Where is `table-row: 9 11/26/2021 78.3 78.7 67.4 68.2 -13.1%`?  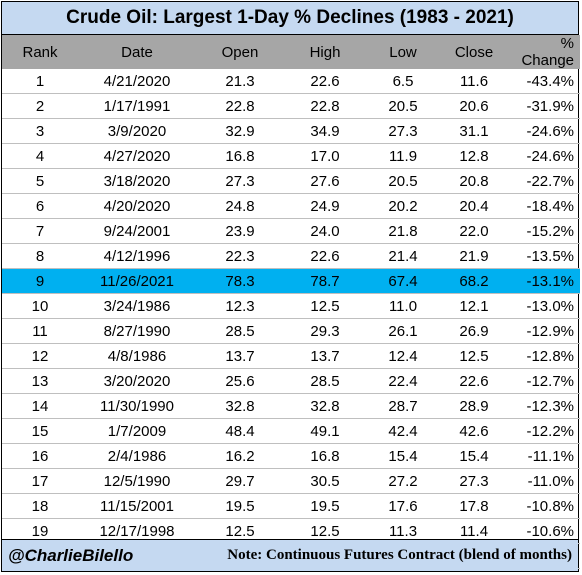 table-row: 9 11/26/2021 78.3 78.7 67.4 68.2 -13.1% is located at coordinates (291, 281).